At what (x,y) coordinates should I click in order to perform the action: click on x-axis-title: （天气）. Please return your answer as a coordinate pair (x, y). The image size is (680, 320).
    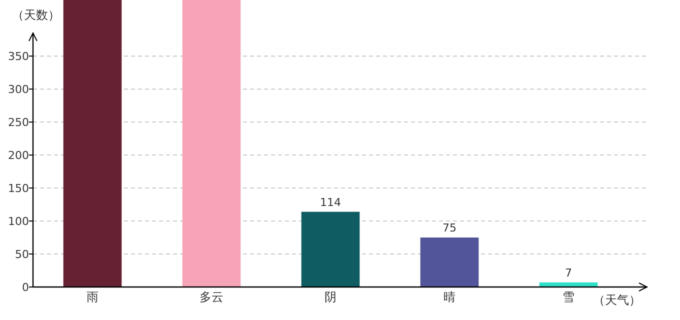
    Looking at the image, I should click on (617, 300).